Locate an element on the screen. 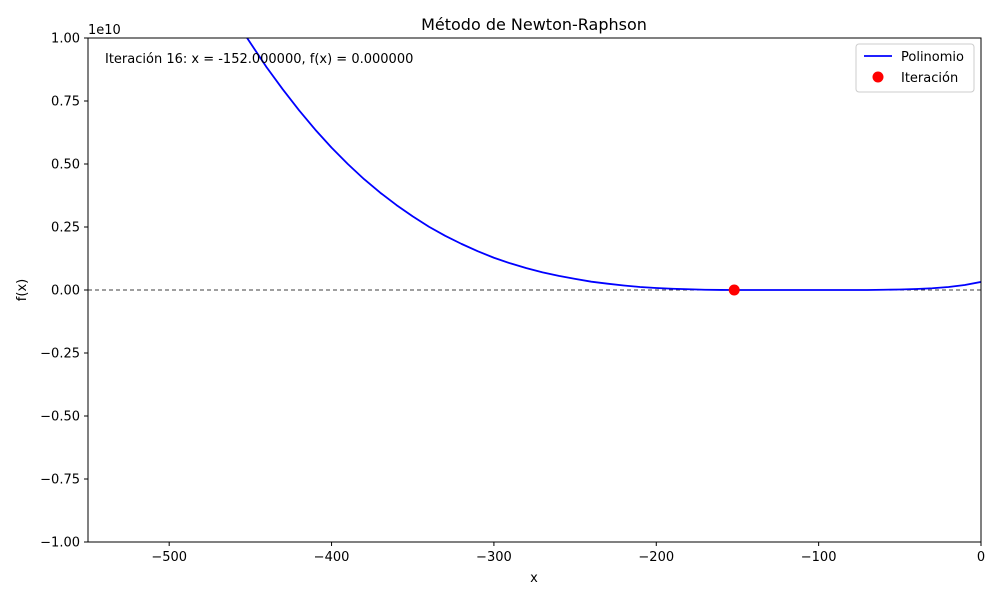 The width and height of the screenshot is (1000, 605). y-tick-label: 1.00 is located at coordinates (65, 39).